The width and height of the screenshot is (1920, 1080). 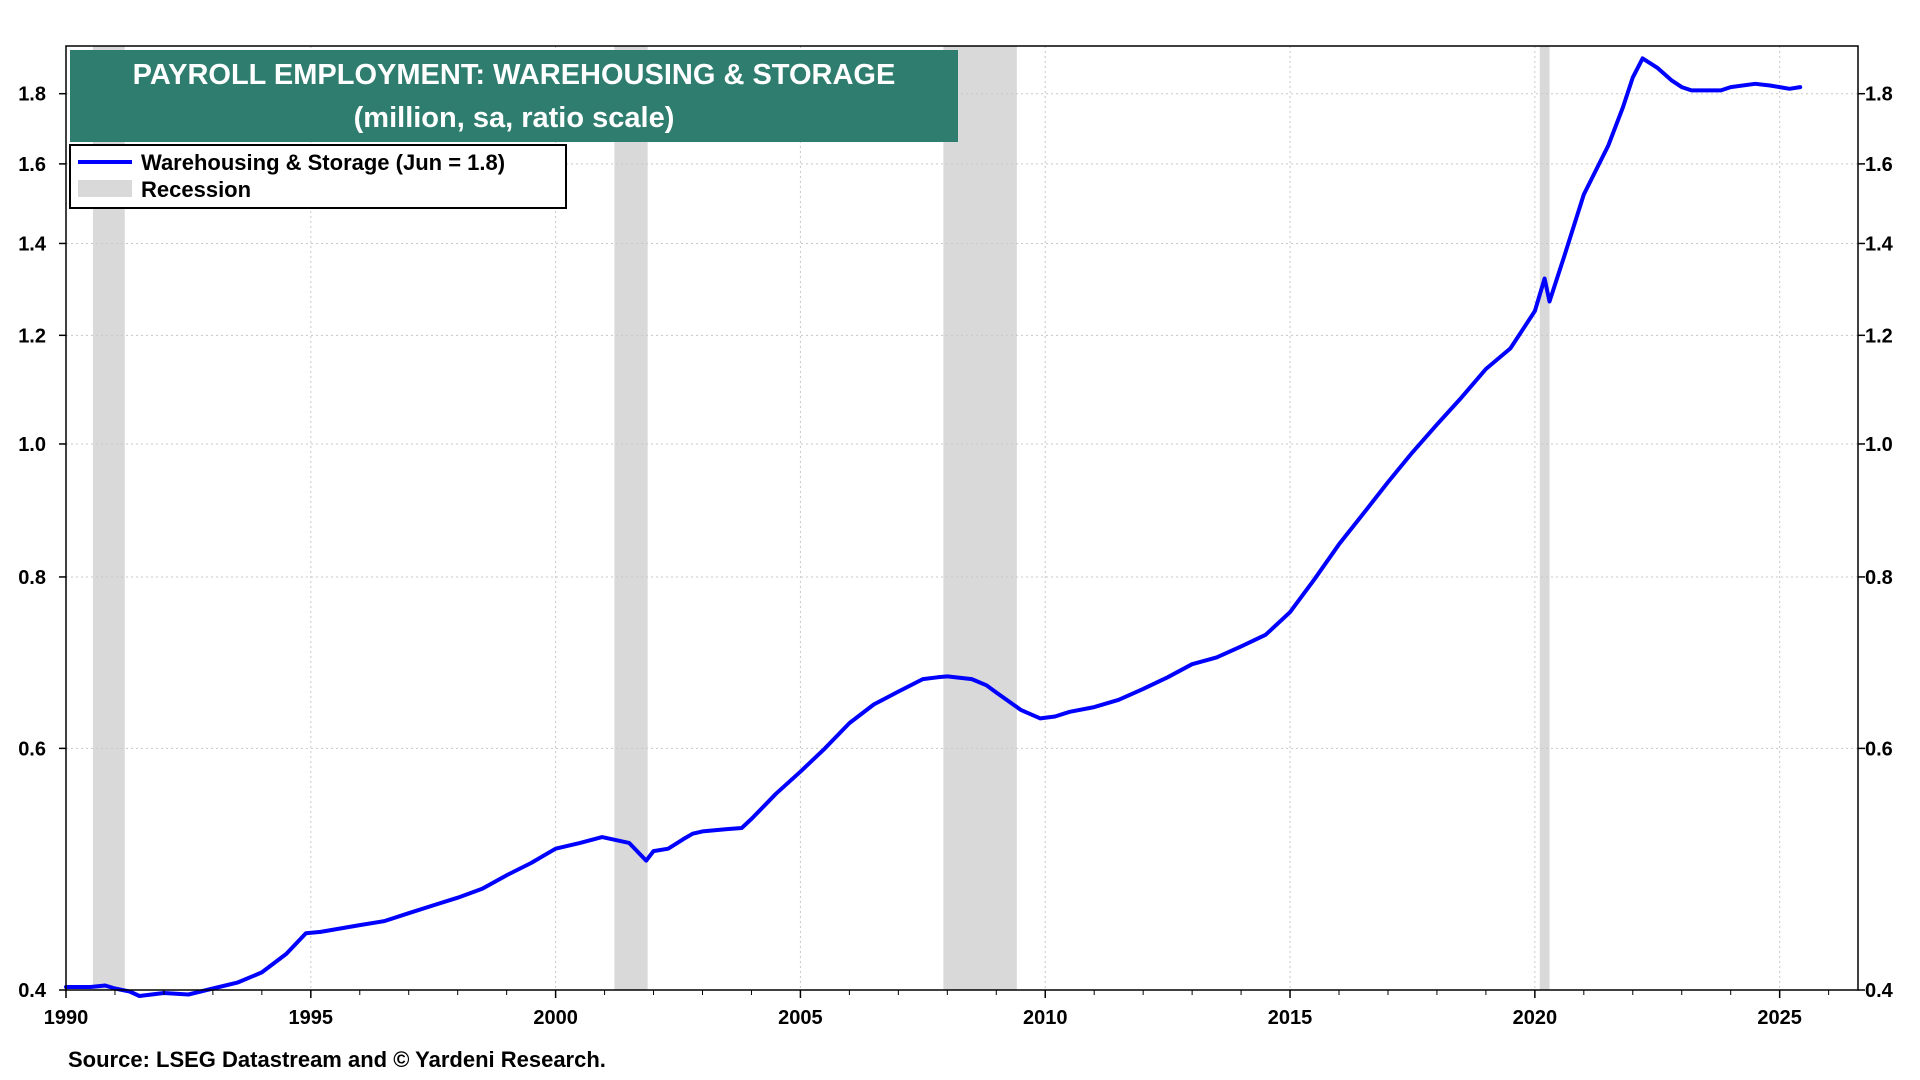 What do you see at coordinates (514, 118) in the screenshot?
I see `chart-subtitle: (million, sa, ratio scale)` at bounding box center [514, 118].